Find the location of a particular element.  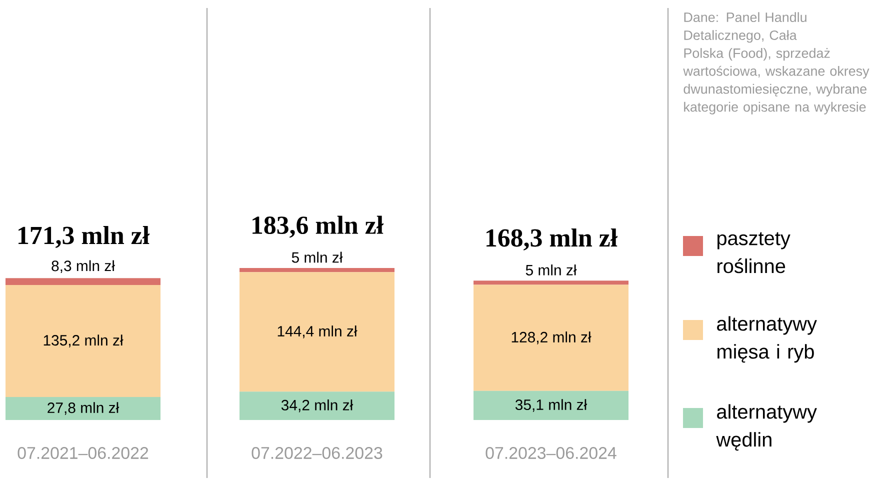

total-label: 183,6 mln zł is located at coordinates (318, 227).